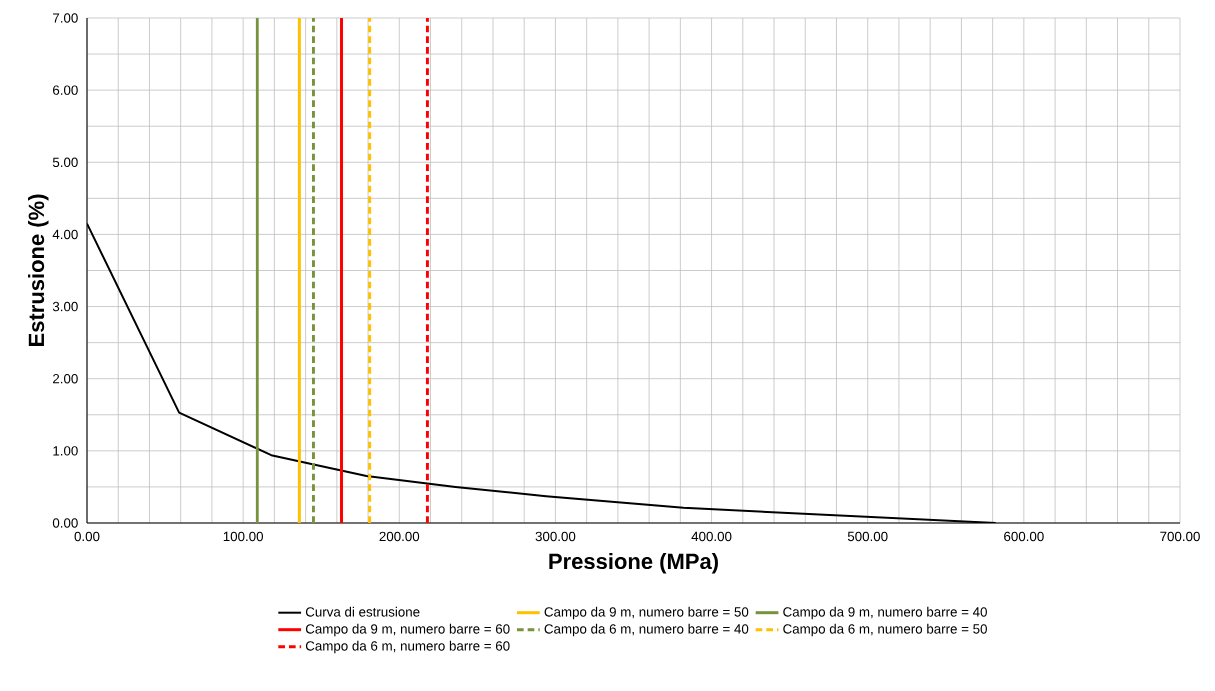 The image size is (1215, 691). Describe the element at coordinates (243, 536) in the screenshot. I see `x-tick-label: 100.00` at that location.